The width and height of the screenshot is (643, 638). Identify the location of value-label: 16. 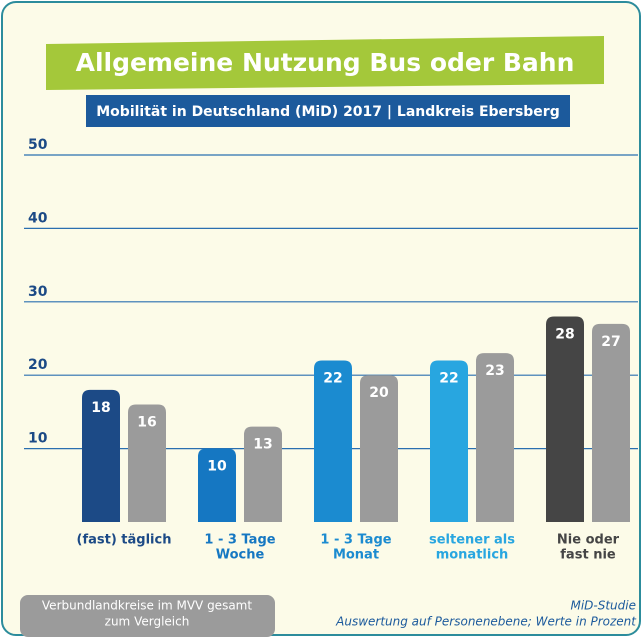
(146, 423).